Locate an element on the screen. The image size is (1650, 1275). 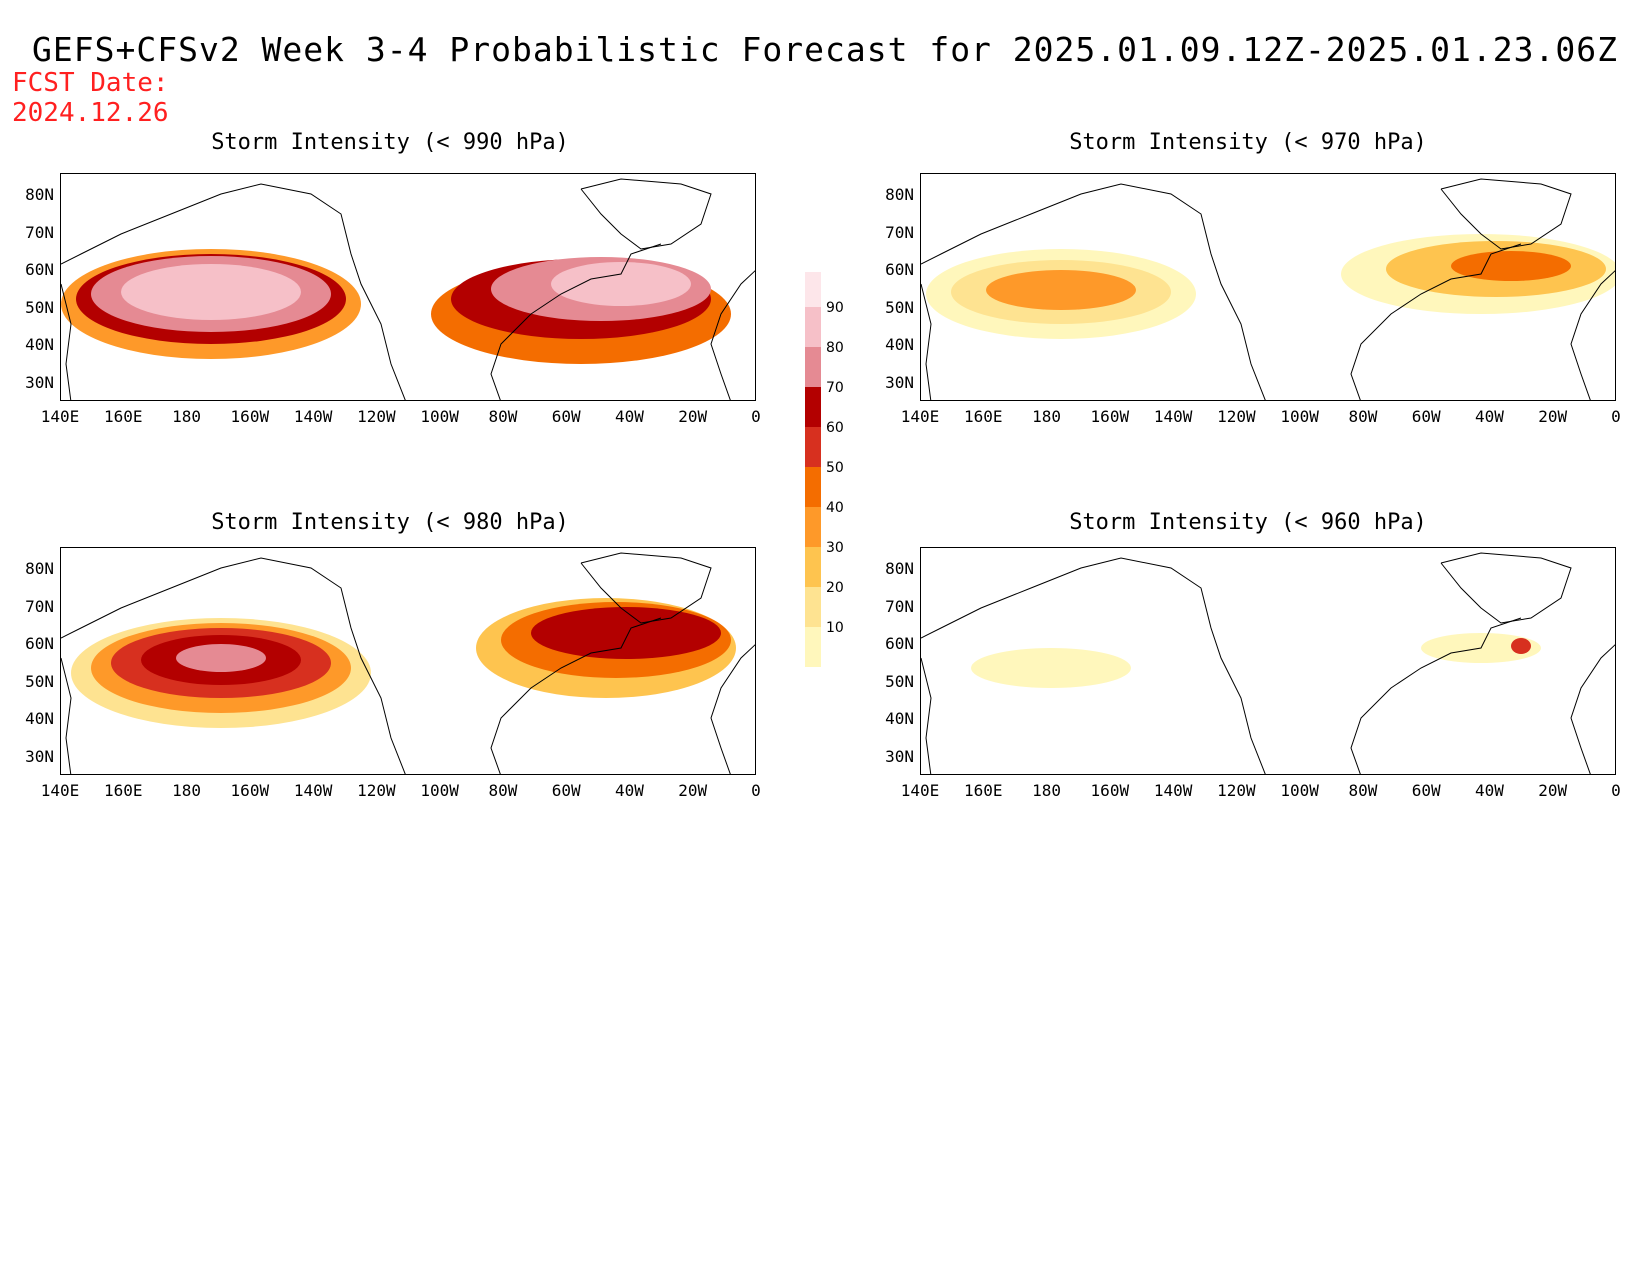
forecast-date-label: FCST Date: is located at coordinates (90, 83).